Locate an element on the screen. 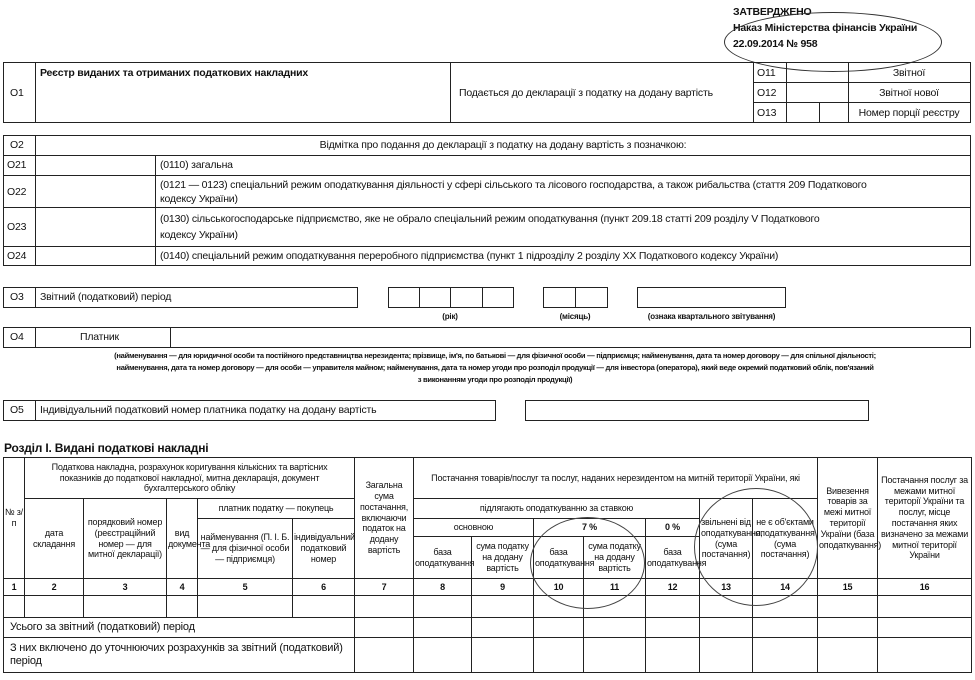 This screenshot has width=975, height=680. th-rate-basic: основною is located at coordinates (473, 527).